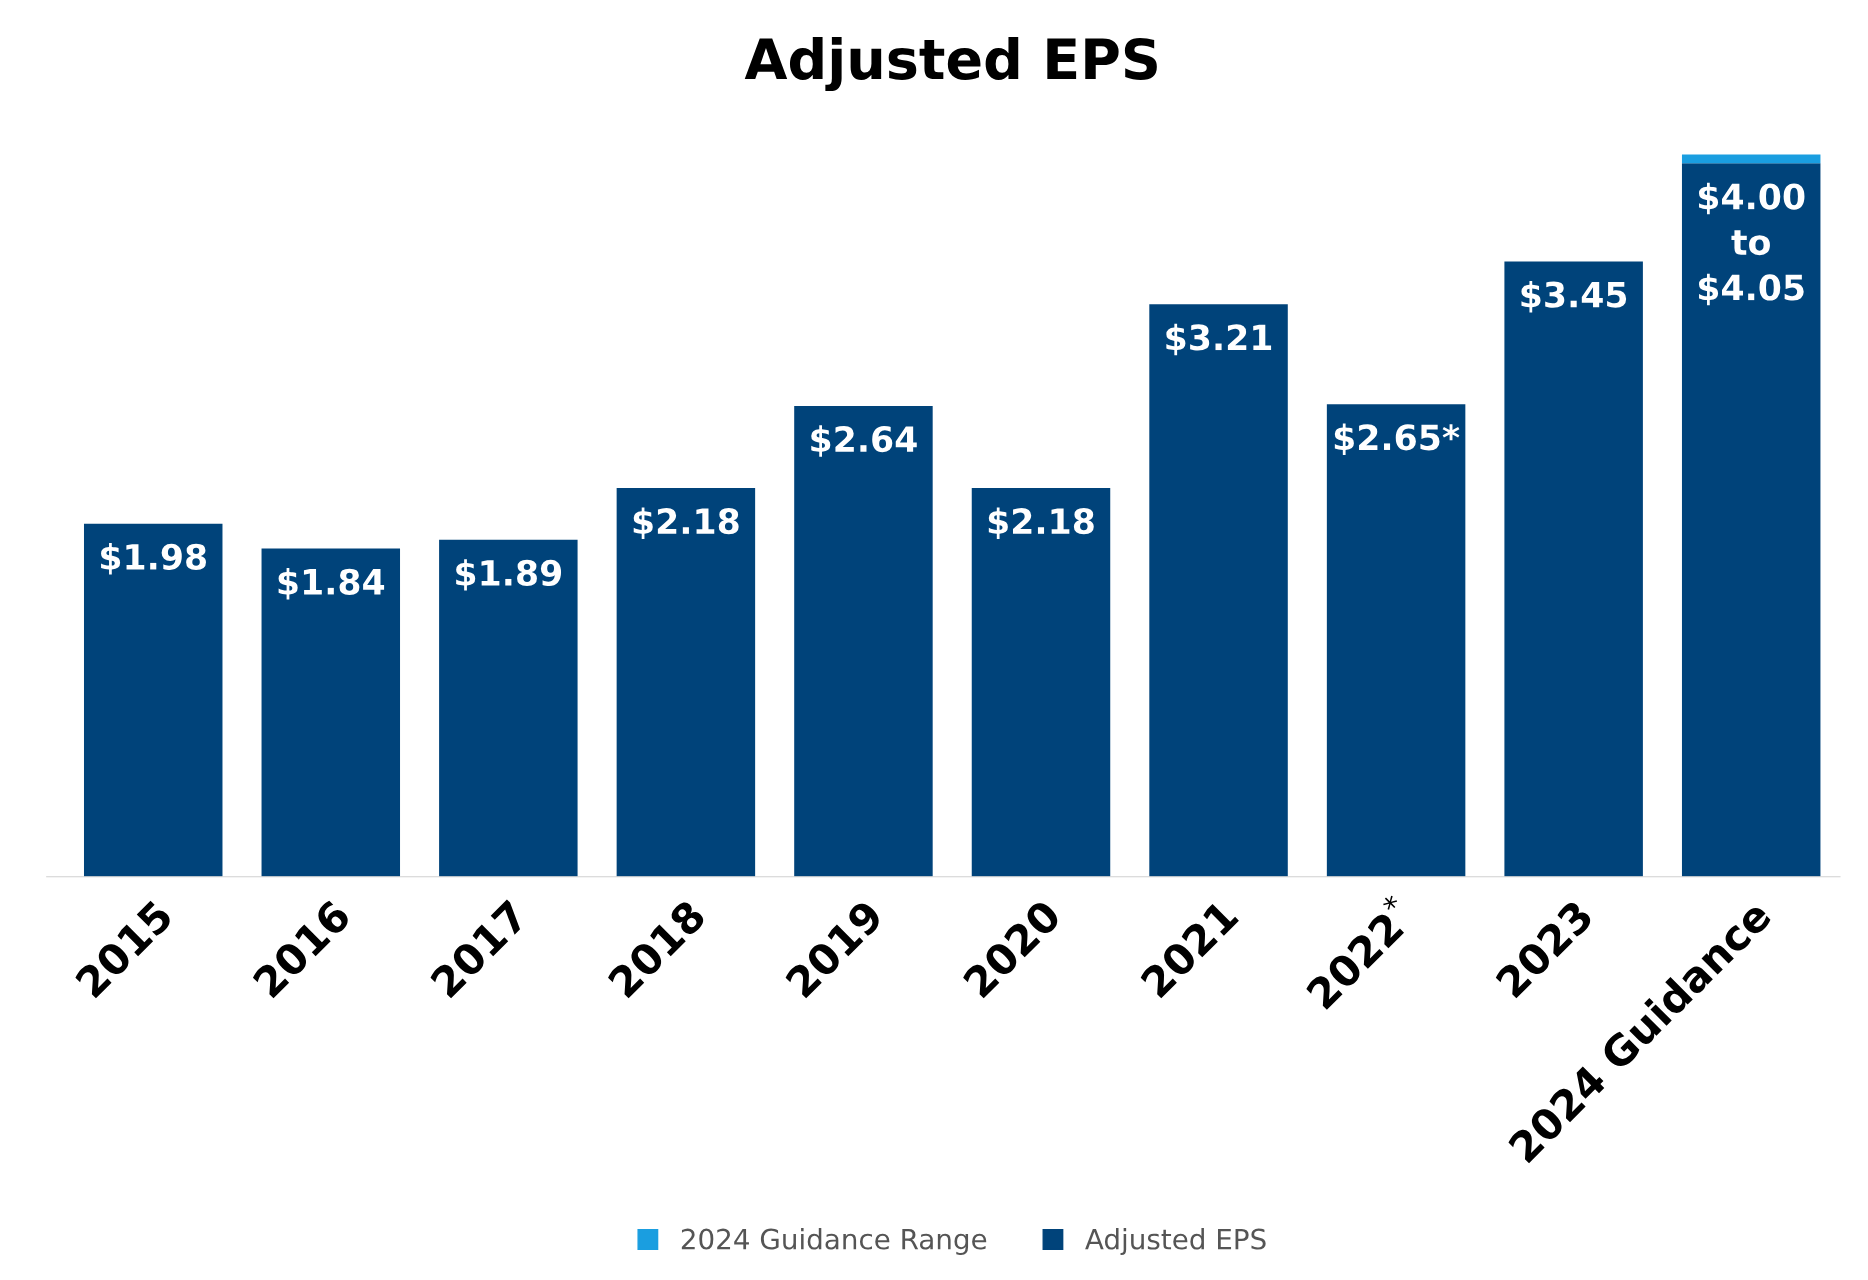  What do you see at coordinates (1752, 244) in the screenshot?
I see `data-label: $4.00 to $4.05` at bounding box center [1752, 244].